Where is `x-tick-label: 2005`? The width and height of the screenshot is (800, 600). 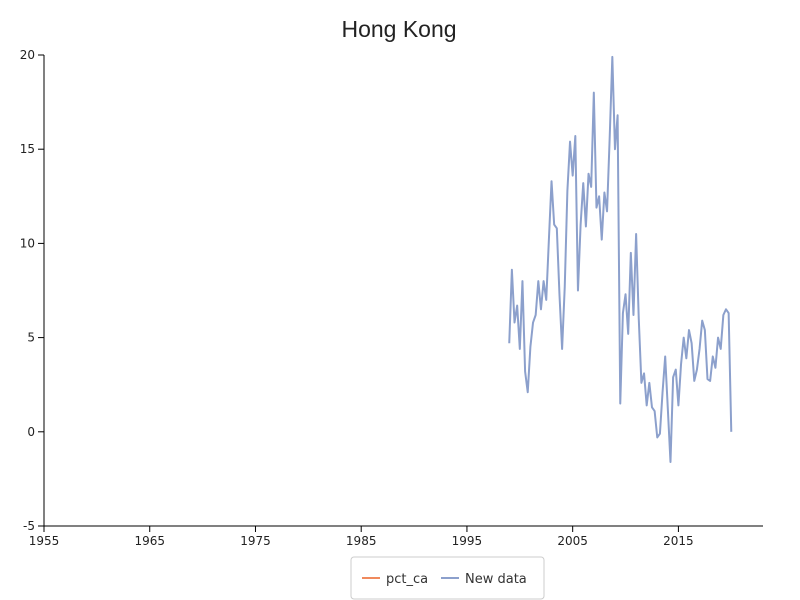
x-tick-label: 2005 is located at coordinates (572, 541).